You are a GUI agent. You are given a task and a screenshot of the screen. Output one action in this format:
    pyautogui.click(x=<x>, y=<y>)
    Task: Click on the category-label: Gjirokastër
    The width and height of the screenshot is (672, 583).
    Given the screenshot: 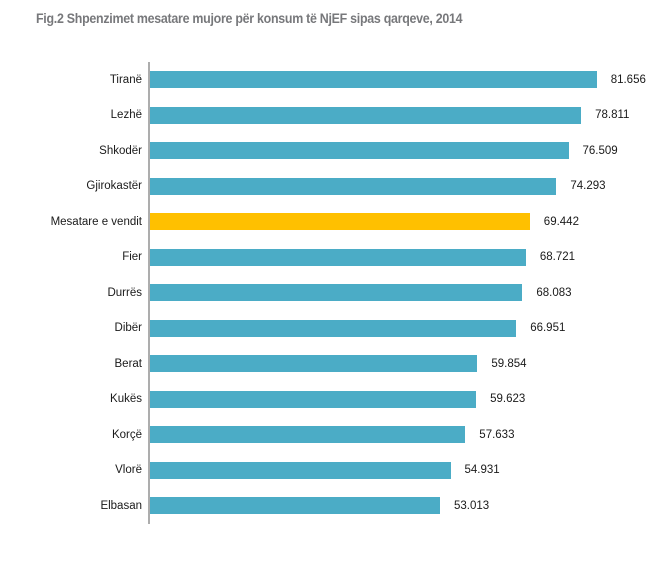 What is the action you would take?
    pyautogui.click(x=114, y=186)
    